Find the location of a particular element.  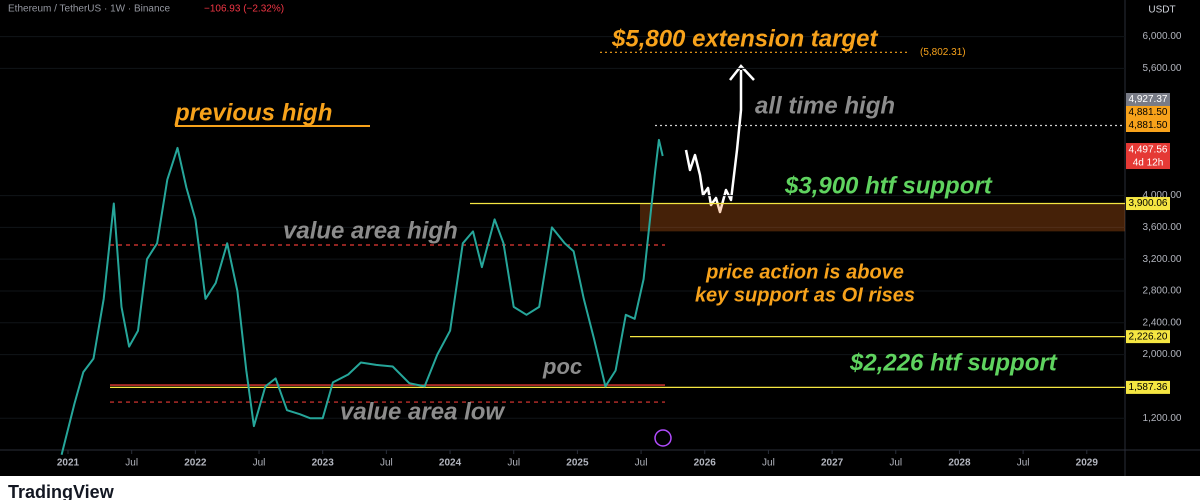

annotation: value area high is located at coordinates (370, 230).